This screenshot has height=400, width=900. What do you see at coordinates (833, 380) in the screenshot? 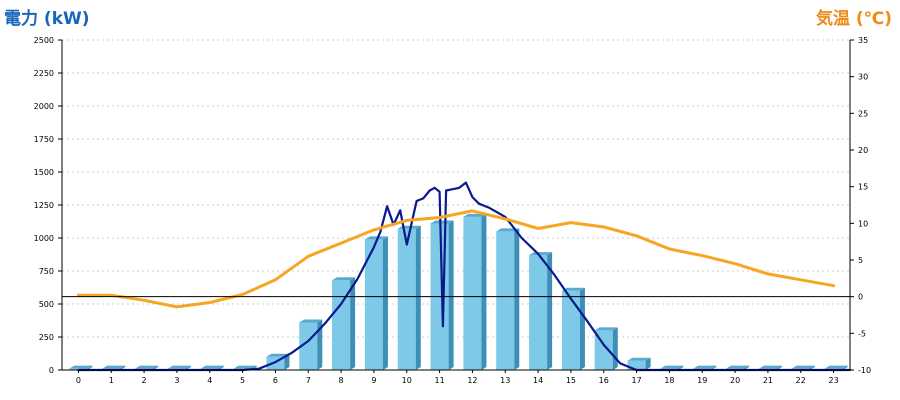
I see `x-tick-label: 23` at bounding box center [833, 380].